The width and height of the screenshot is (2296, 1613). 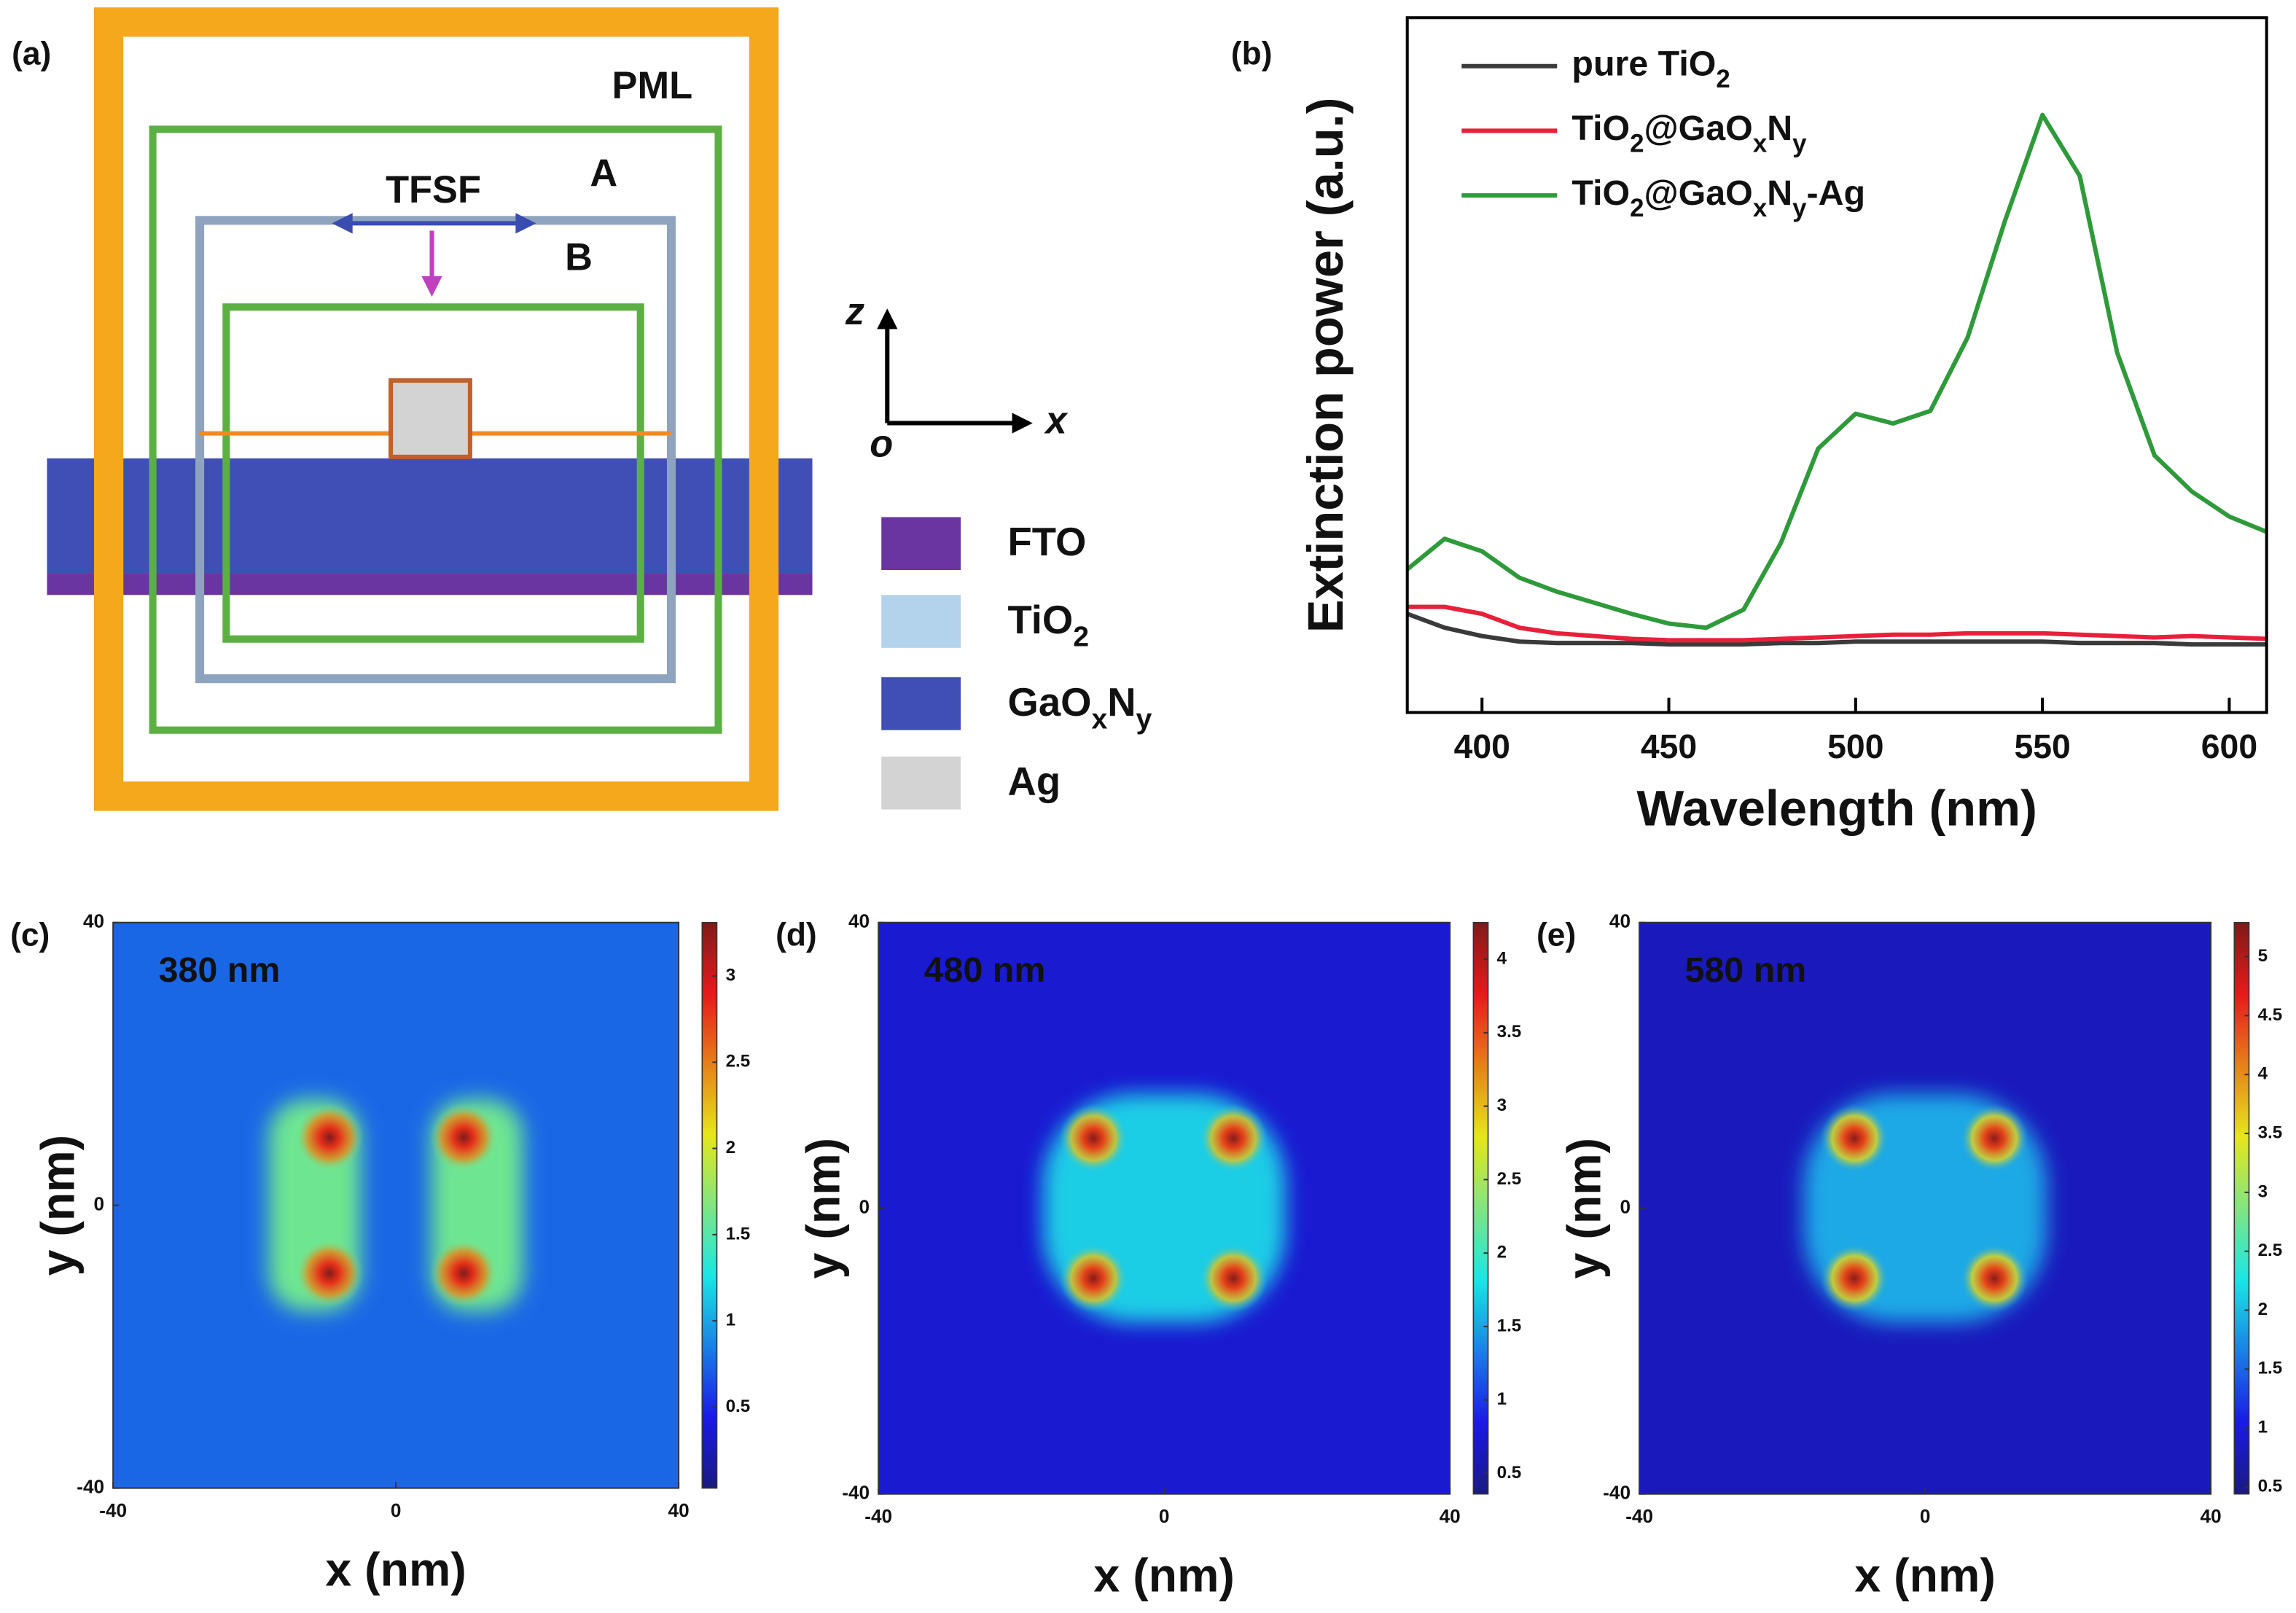 What do you see at coordinates (1252, 53) in the screenshot?
I see `panel-label: (b)` at bounding box center [1252, 53].